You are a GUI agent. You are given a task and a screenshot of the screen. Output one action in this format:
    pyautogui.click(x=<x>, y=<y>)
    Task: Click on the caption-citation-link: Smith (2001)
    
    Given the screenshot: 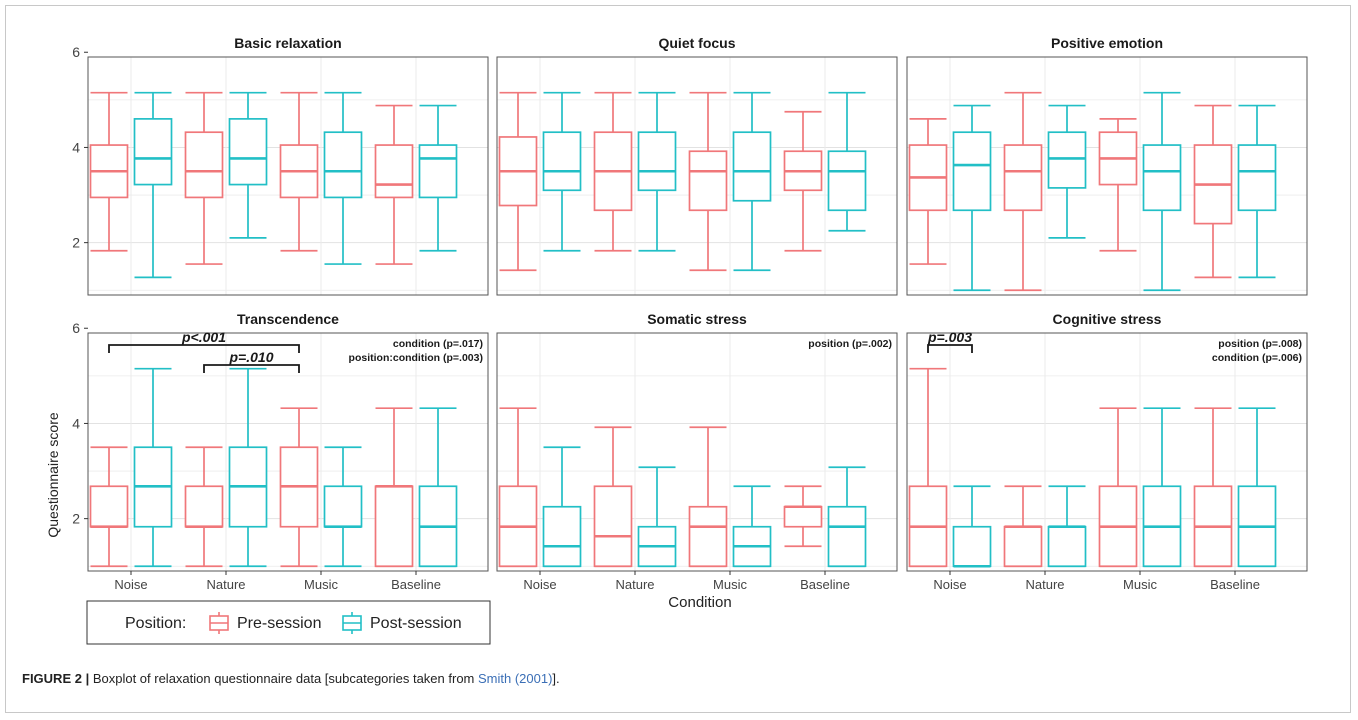 What is the action you would take?
    pyautogui.click(x=515, y=678)
    